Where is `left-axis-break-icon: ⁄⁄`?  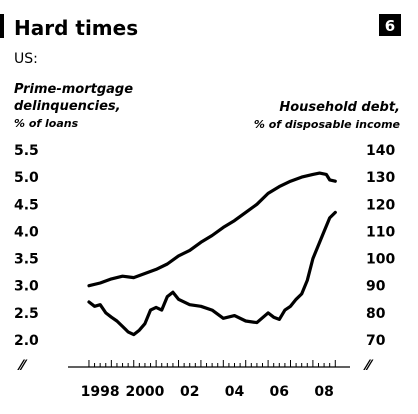 left-axis-break-icon: ⁄⁄ is located at coordinates (22, 366).